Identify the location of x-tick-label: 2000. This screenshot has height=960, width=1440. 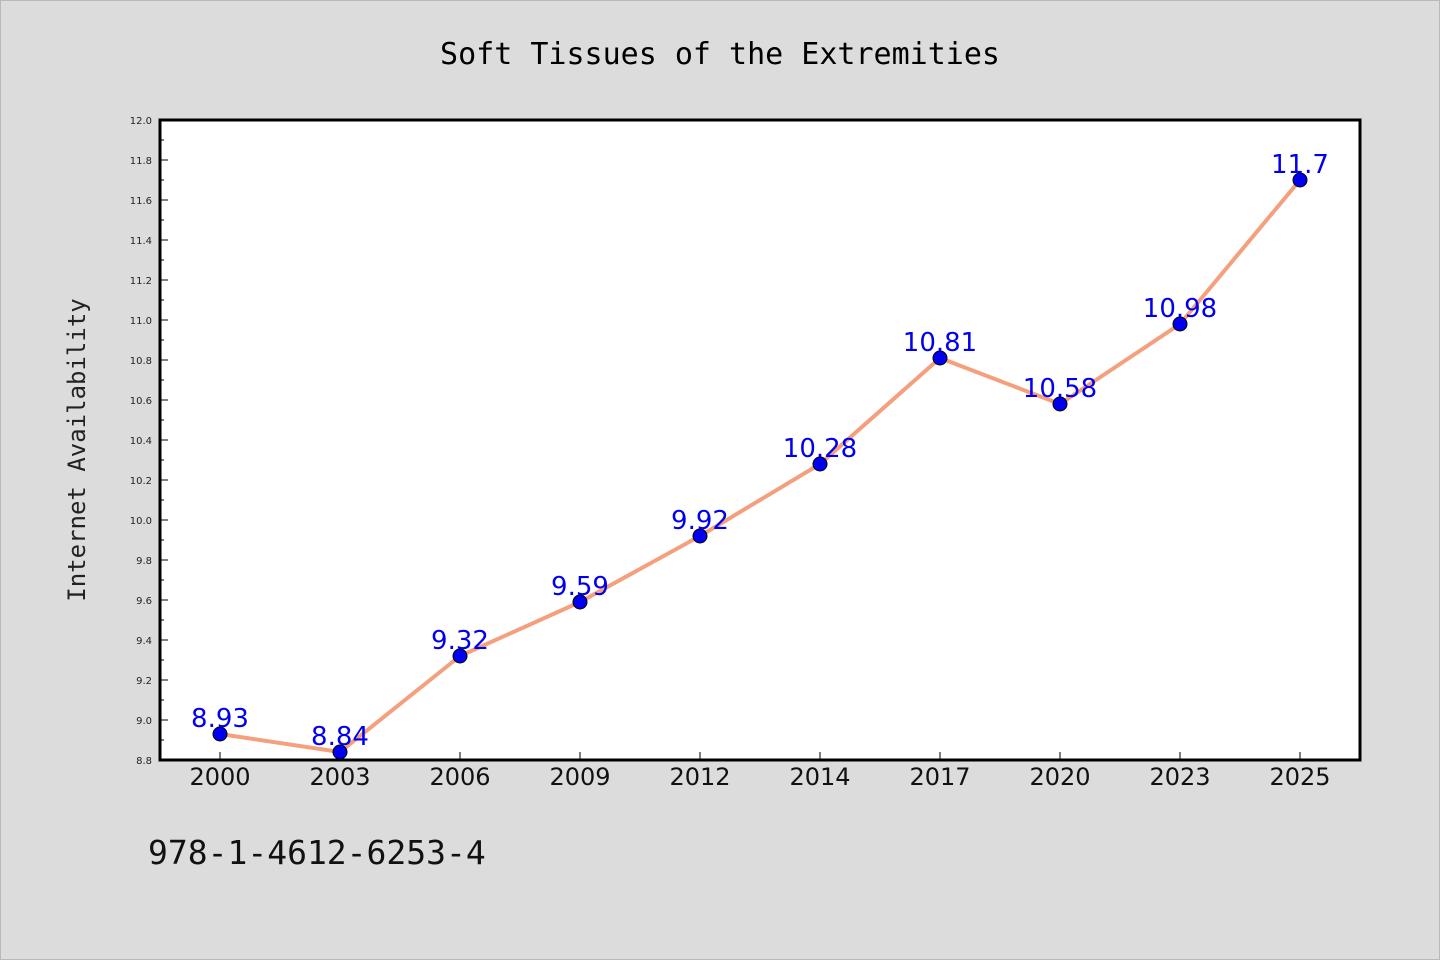
(219, 777).